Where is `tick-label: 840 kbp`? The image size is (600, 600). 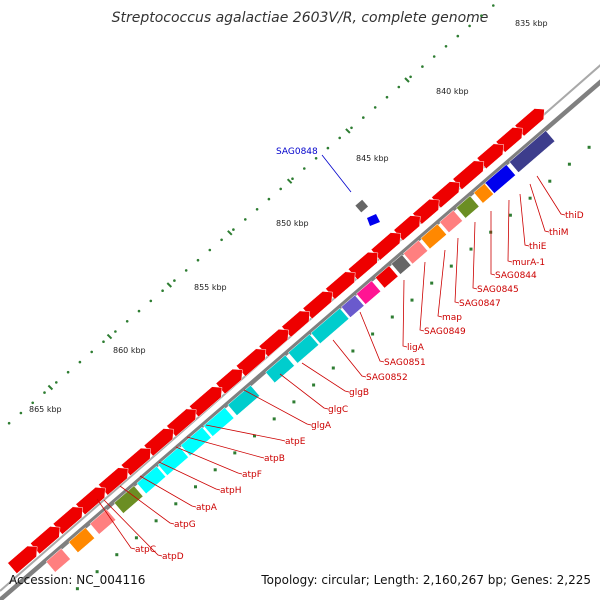 tick-label: 840 kbp is located at coordinates (452, 91).